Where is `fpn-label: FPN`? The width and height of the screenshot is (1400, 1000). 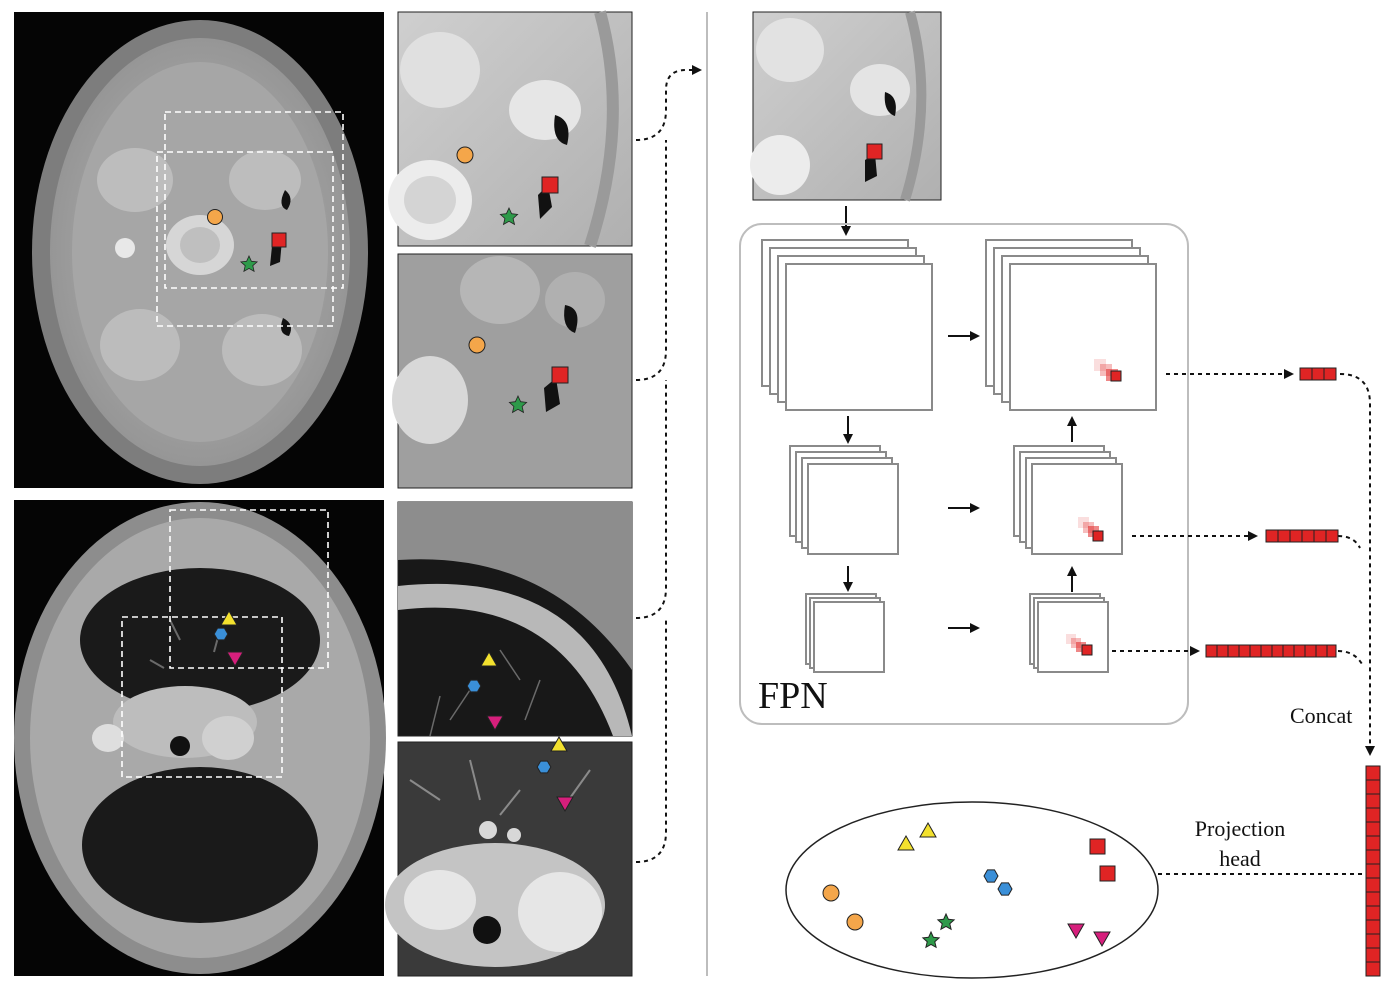 fpn-label: FPN is located at coordinates (793, 696).